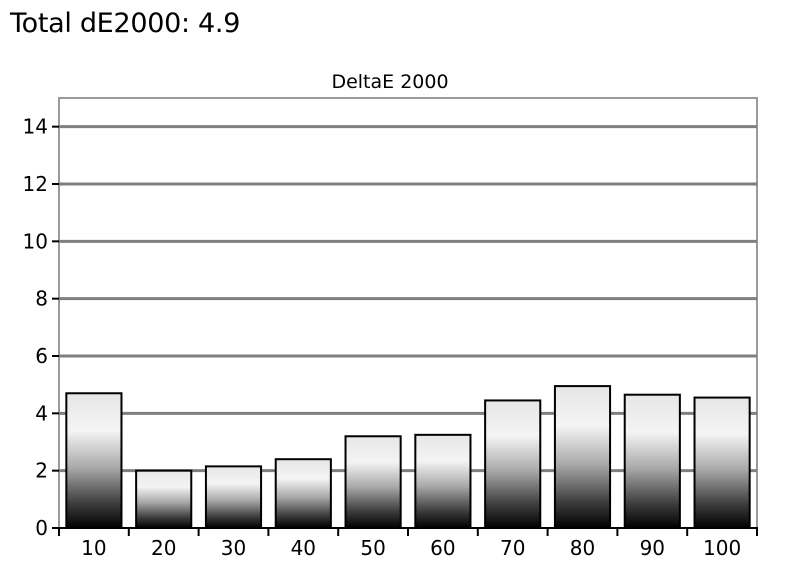 This screenshot has height=567, width=792. I want to click on x-tick-label: 30, so click(233, 548).